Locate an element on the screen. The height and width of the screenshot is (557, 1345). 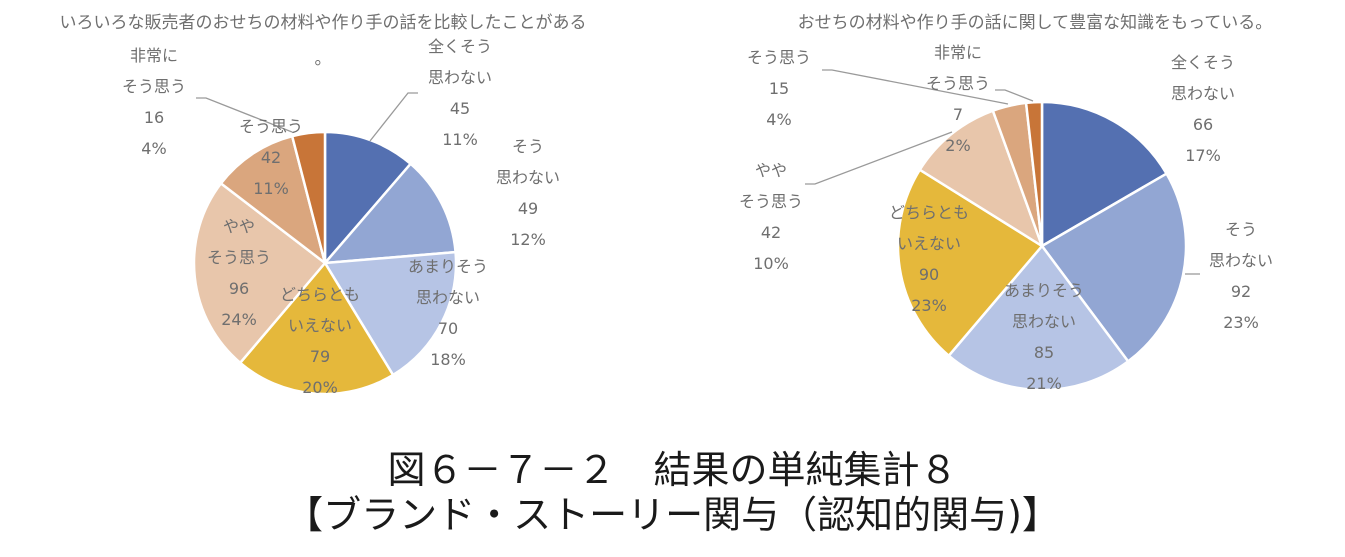
figure-caption-subtitle: 【ブランド・ストーリー関与（認知的関与)】 is located at coordinates (672, 515).